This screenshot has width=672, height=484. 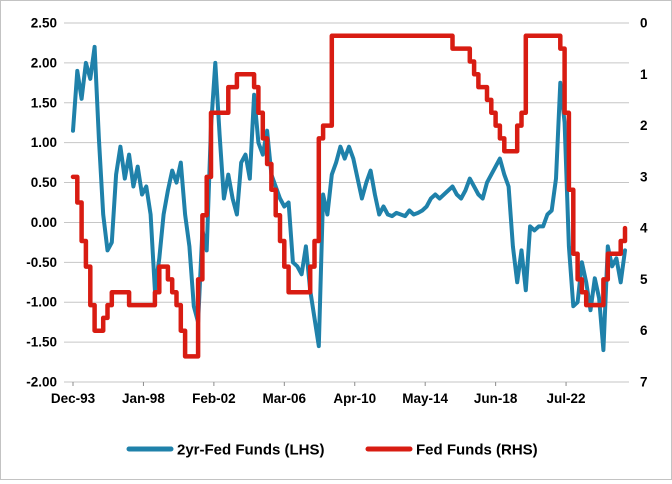 I want to click on y-axis-right-label: 2, so click(x=644, y=125).